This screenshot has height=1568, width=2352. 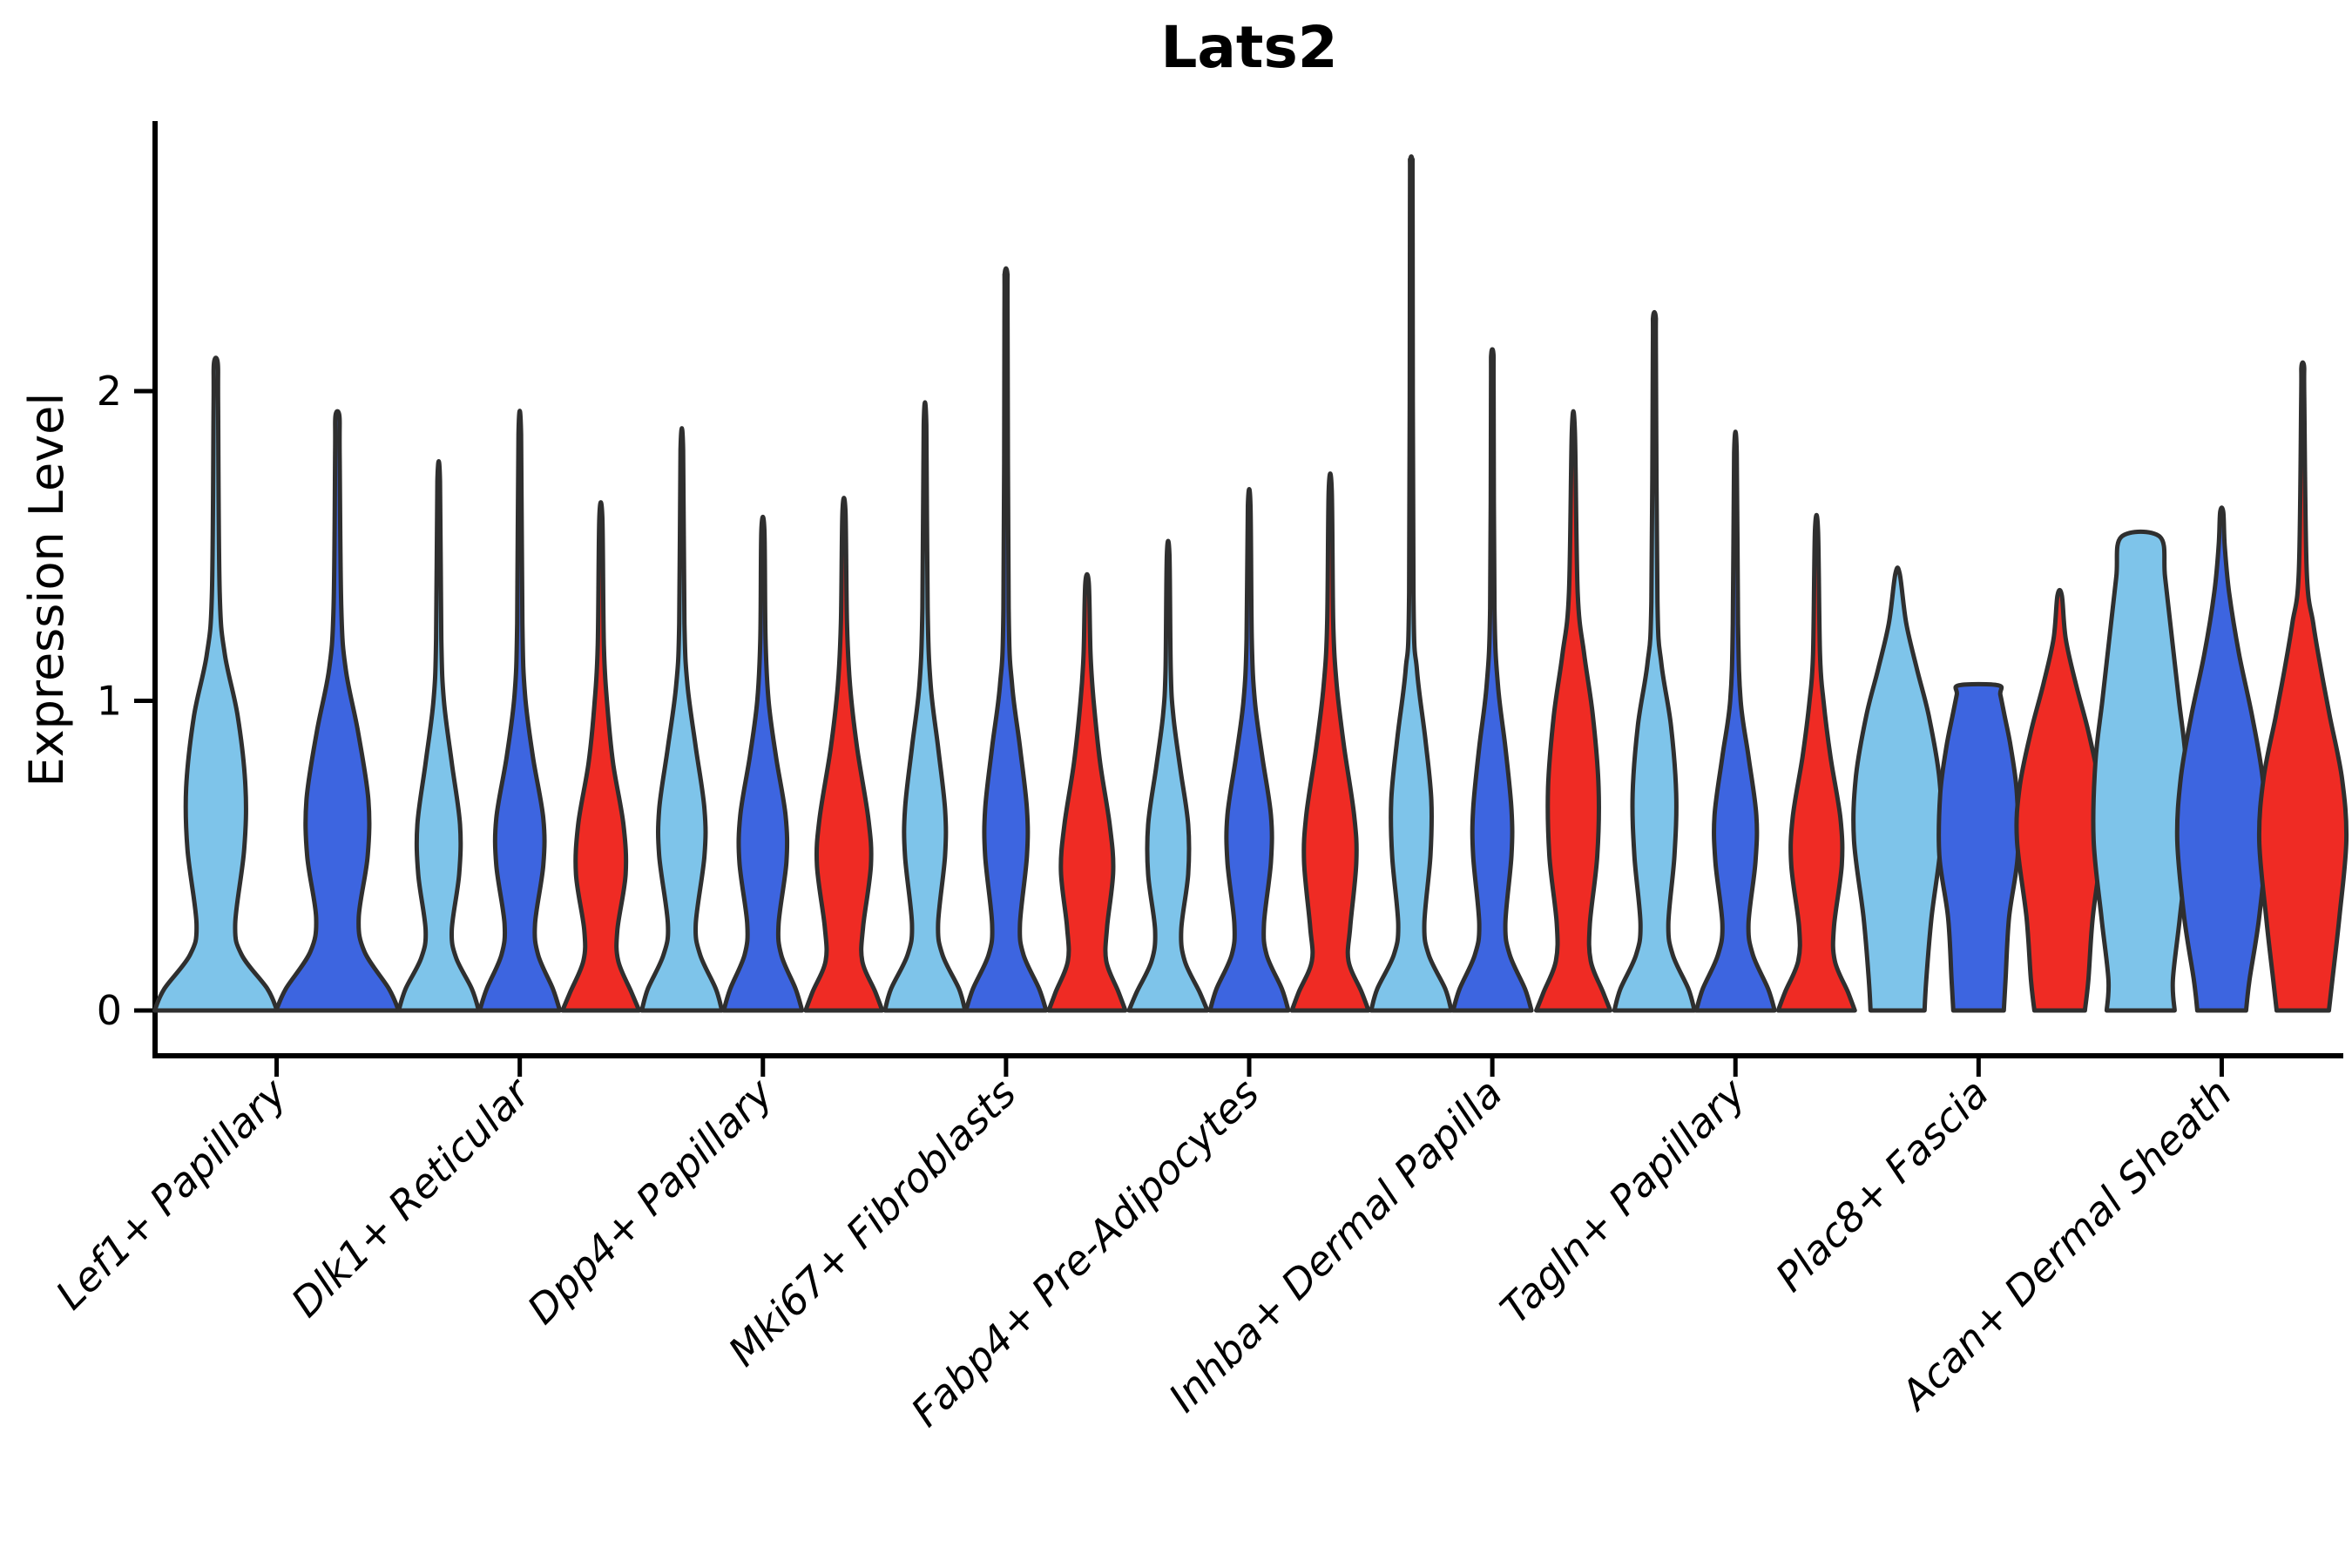 What do you see at coordinates (411, 1196) in the screenshot?
I see `x-tick-label-dlk1-reticular: Dlk1+ Reticular` at bounding box center [411, 1196].